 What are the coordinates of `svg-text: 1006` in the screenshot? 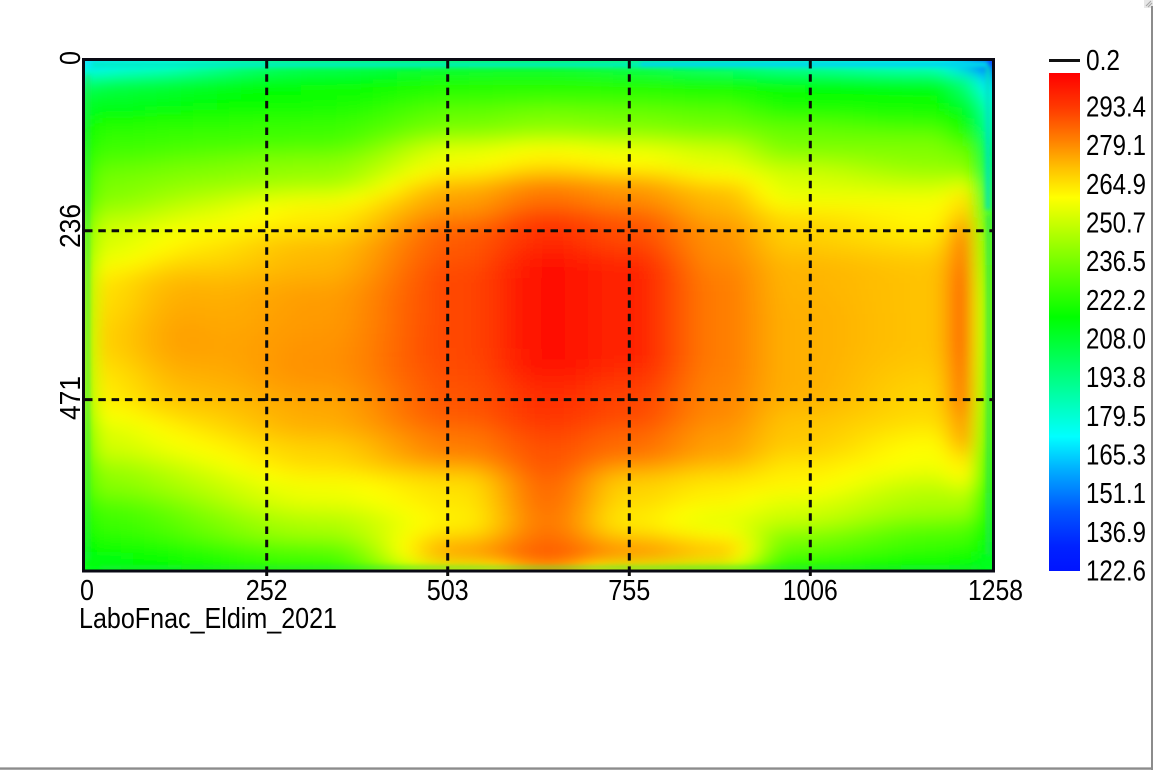 It's located at (810, 591).